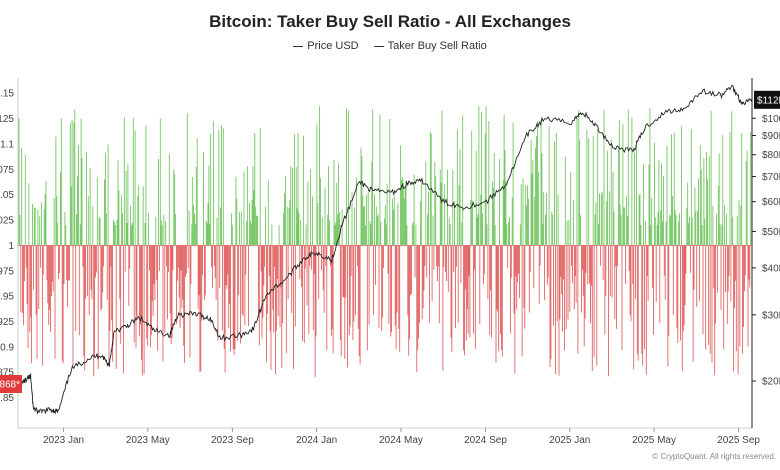 This screenshot has width=780, height=470. What do you see at coordinates (7, 195) in the screenshot?
I see `left-tick-label-4: 1.05` at bounding box center [7, 195].